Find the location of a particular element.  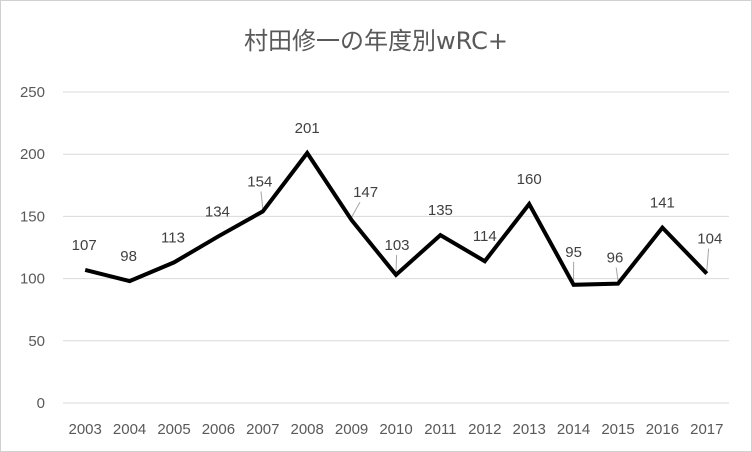

x-tick-label: 2010 is located at coordinates (395, 429).